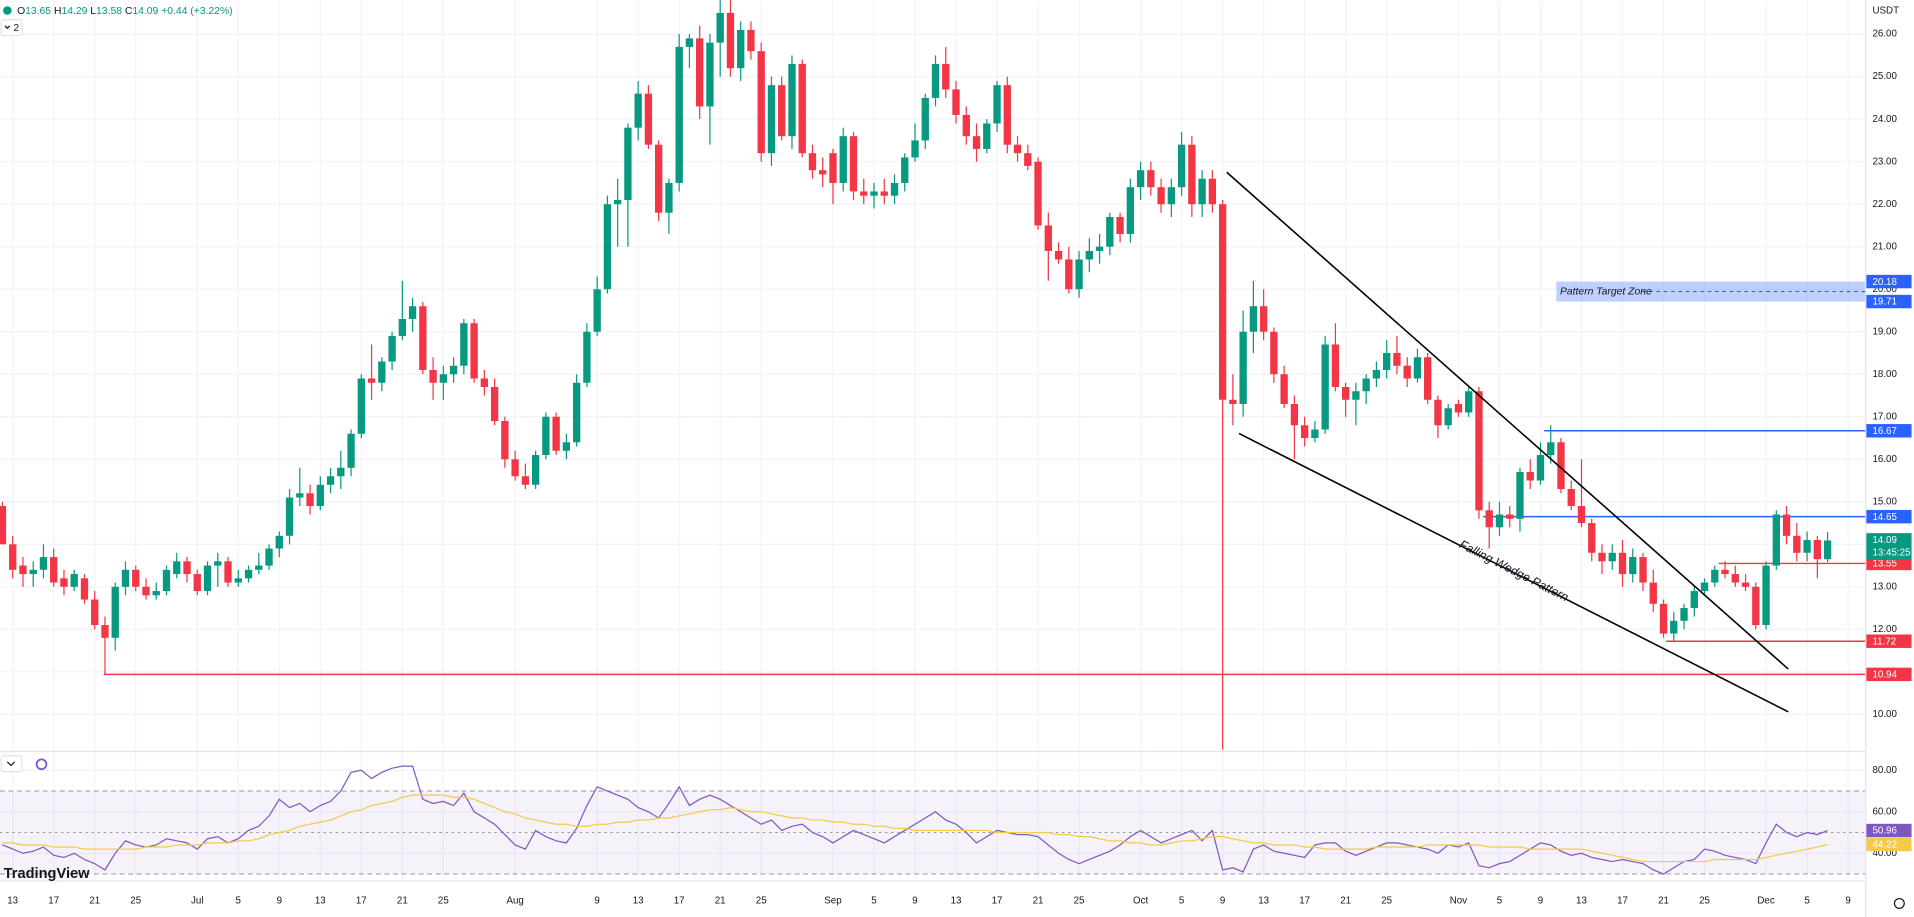 Image resolution: width=1914 pixels, height=917 pixels. Describe the element at coordinates (1884, 459) in the screenshot. I see `y-tick-label: 16.00` at that location.